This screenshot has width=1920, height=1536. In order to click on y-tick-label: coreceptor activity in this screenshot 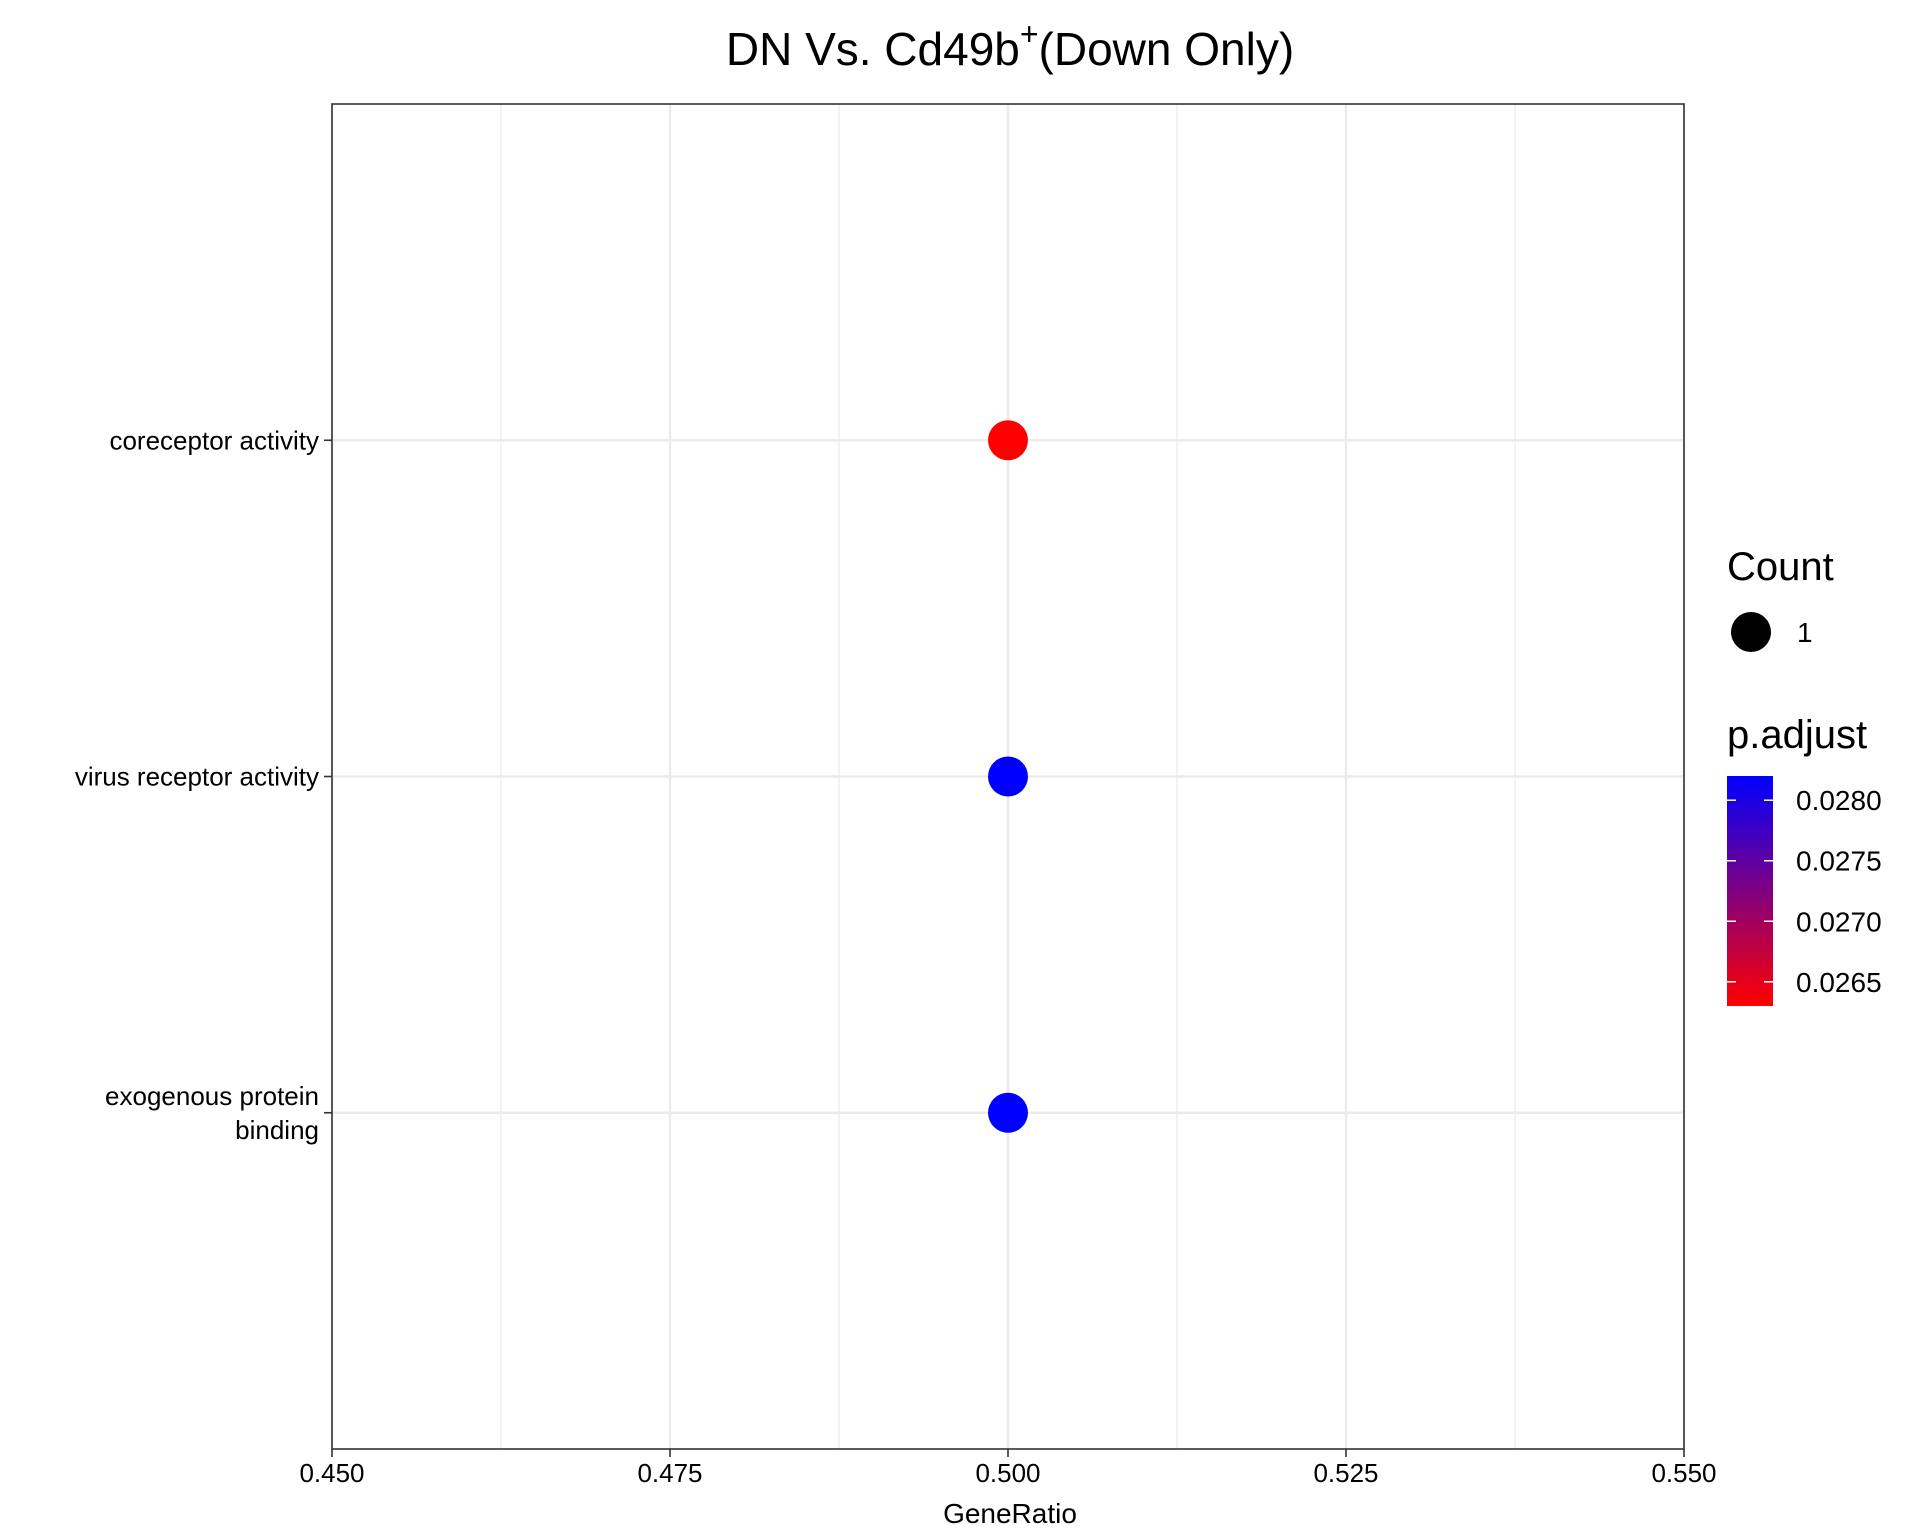, I will do `click(214, 440)`.